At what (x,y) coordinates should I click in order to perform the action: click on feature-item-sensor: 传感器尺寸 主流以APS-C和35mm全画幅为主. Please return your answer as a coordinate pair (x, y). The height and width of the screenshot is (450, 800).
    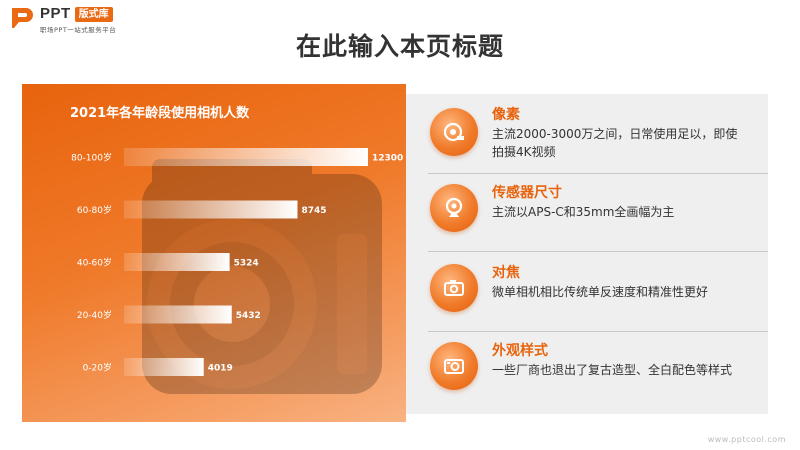
    Looking at the image, I should click on (587, 212).